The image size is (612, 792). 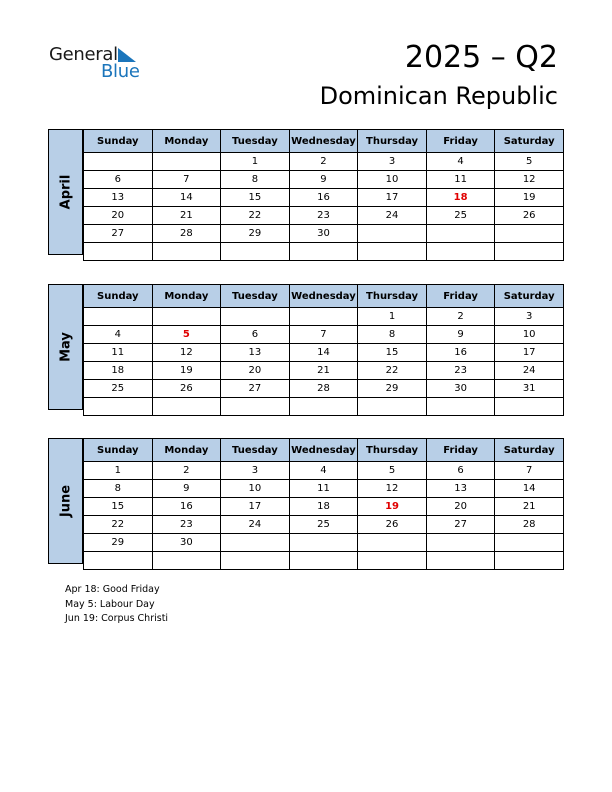 What do you see at coordinates (529, 388) in the screenshot?
I see `day-cell: 31` at bounding box center [529, 388].